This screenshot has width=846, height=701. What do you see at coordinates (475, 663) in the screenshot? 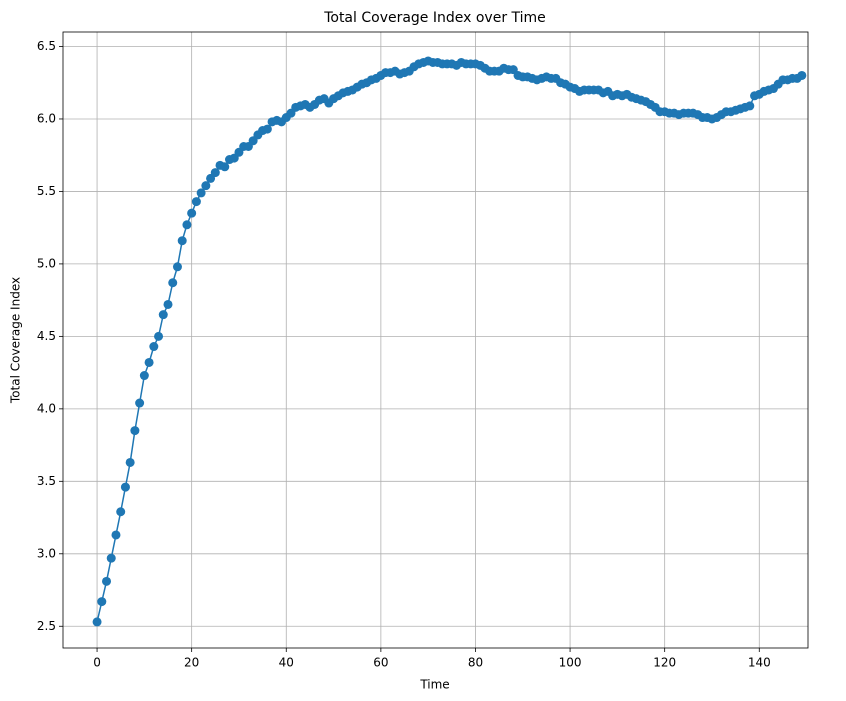
I see `x-tick-label: 80` at bounding box center [475, 663].